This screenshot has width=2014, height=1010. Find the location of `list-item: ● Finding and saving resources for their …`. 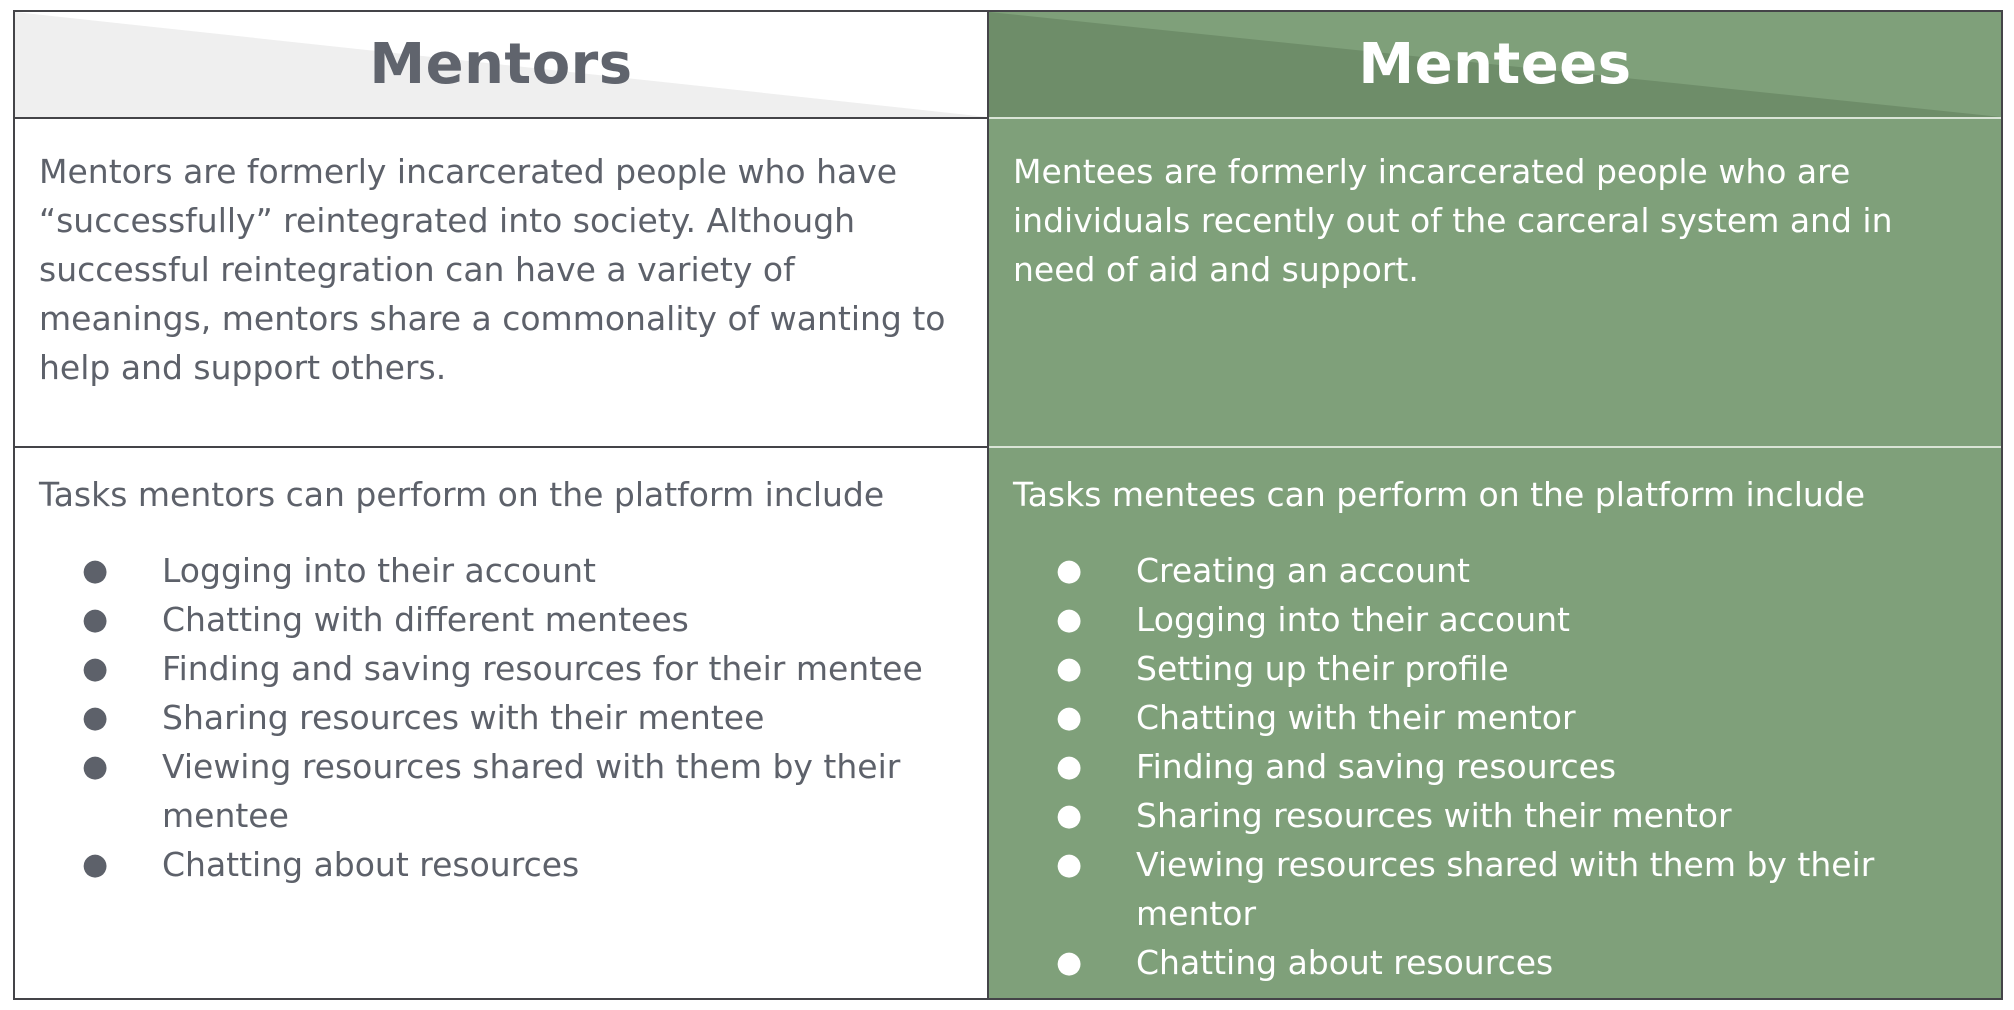

list-item: ● Finding and saving resources for their … is located at coordinates (498, 668).